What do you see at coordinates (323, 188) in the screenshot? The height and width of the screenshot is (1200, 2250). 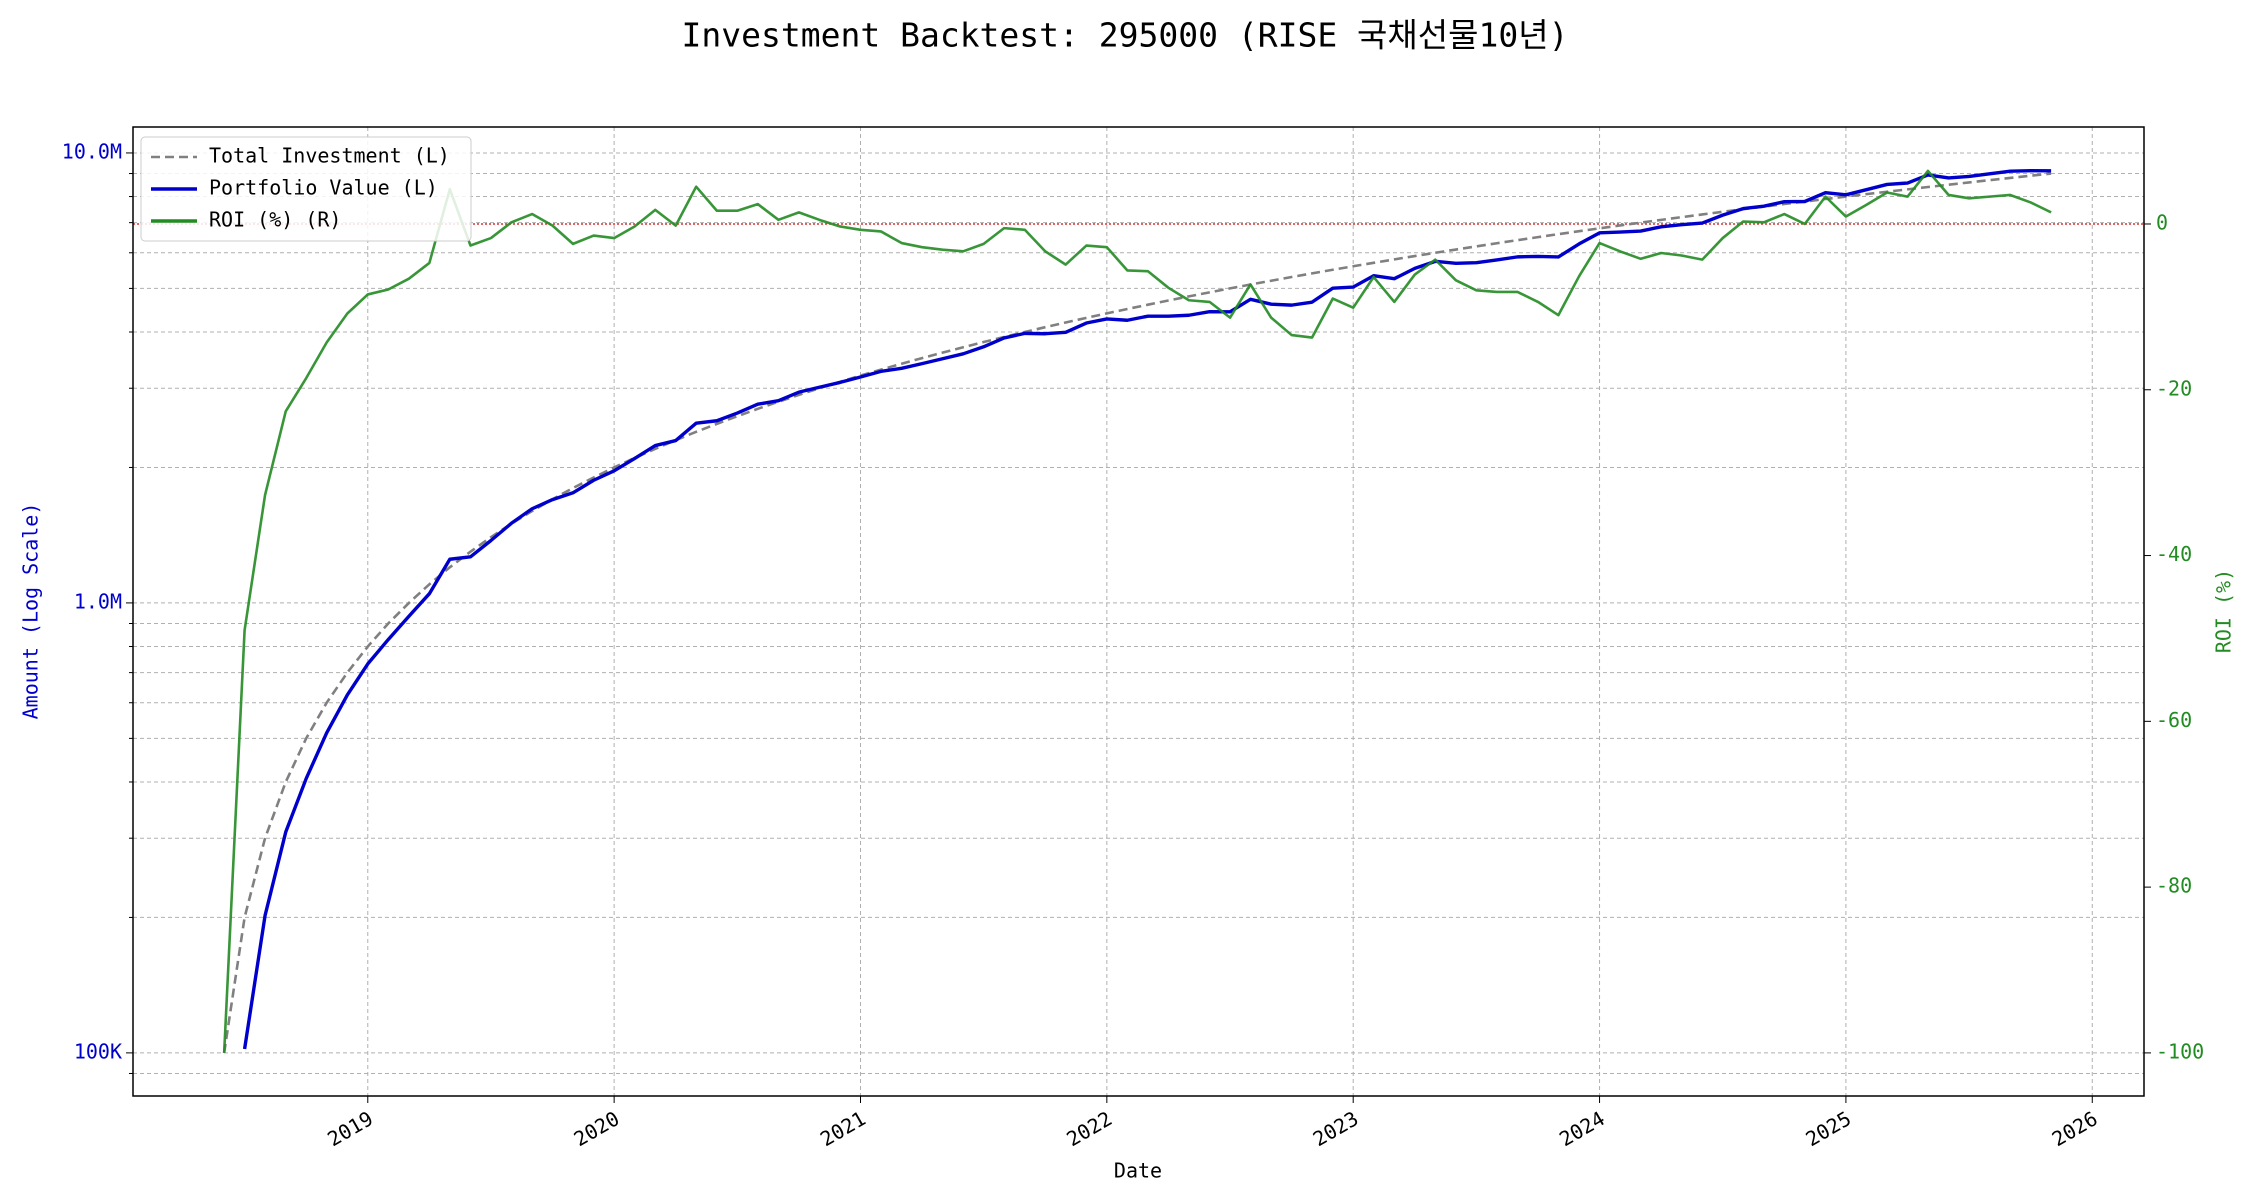 I see `legend-label: Portfolio Value (L)` at bounding box center [323, 188].